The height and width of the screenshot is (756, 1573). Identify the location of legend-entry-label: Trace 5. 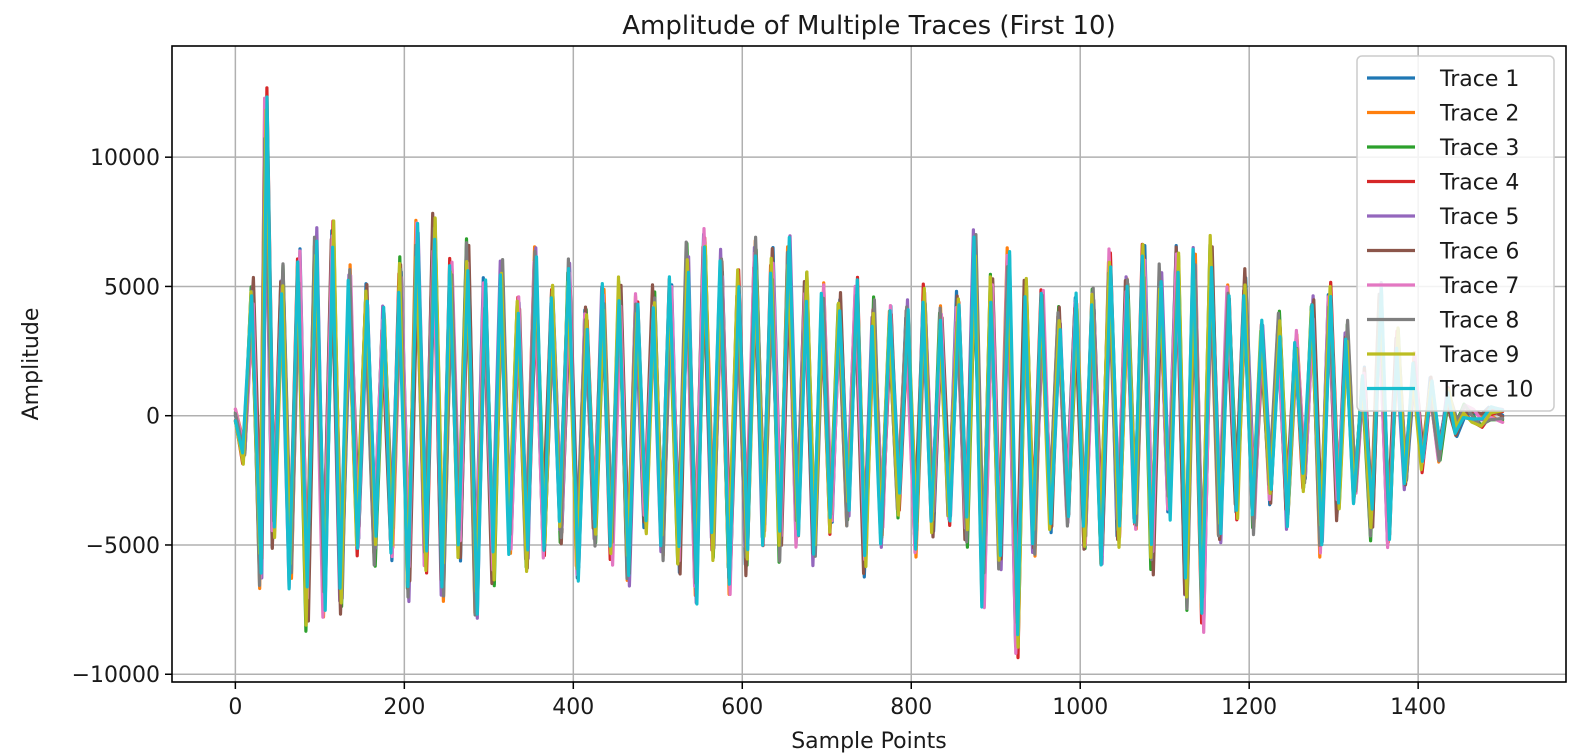
(1479, 217).